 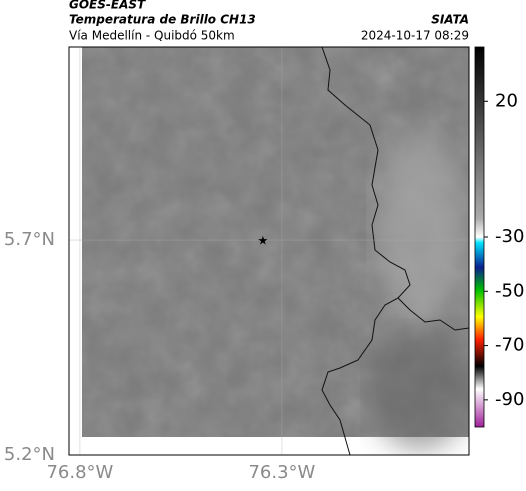 I want to click on colorbar-tick-label: -90, so click(x=509, y=399).